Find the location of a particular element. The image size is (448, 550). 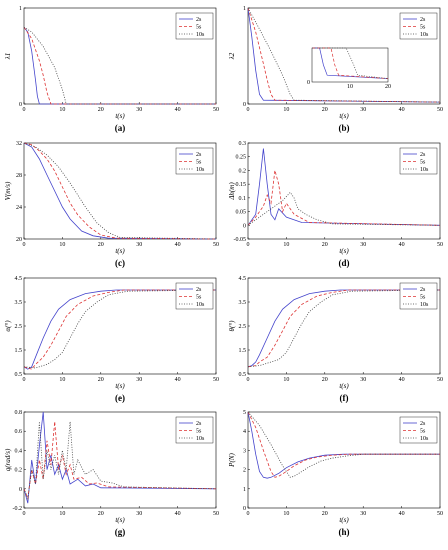

y-tick-label: 0.1 is located at coordinates (243, 199).